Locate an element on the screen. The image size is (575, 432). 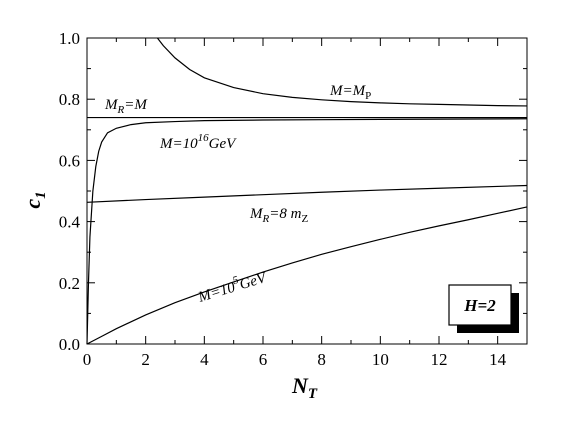
x-axis-title-main: N is located at coordinates (300, 385).